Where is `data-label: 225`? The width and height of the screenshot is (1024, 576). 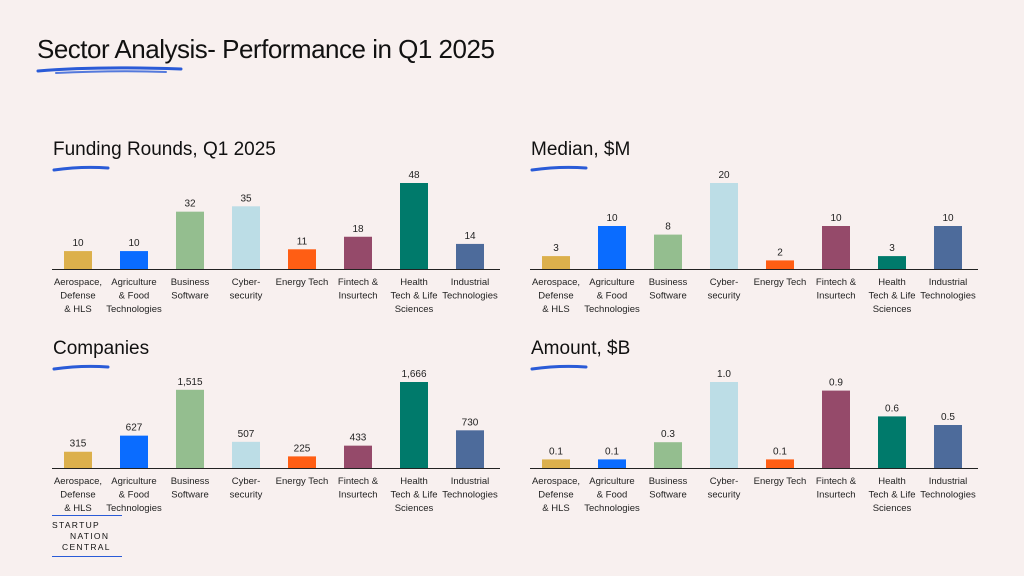
data-label: 225 is located at coordinates (302, 448).